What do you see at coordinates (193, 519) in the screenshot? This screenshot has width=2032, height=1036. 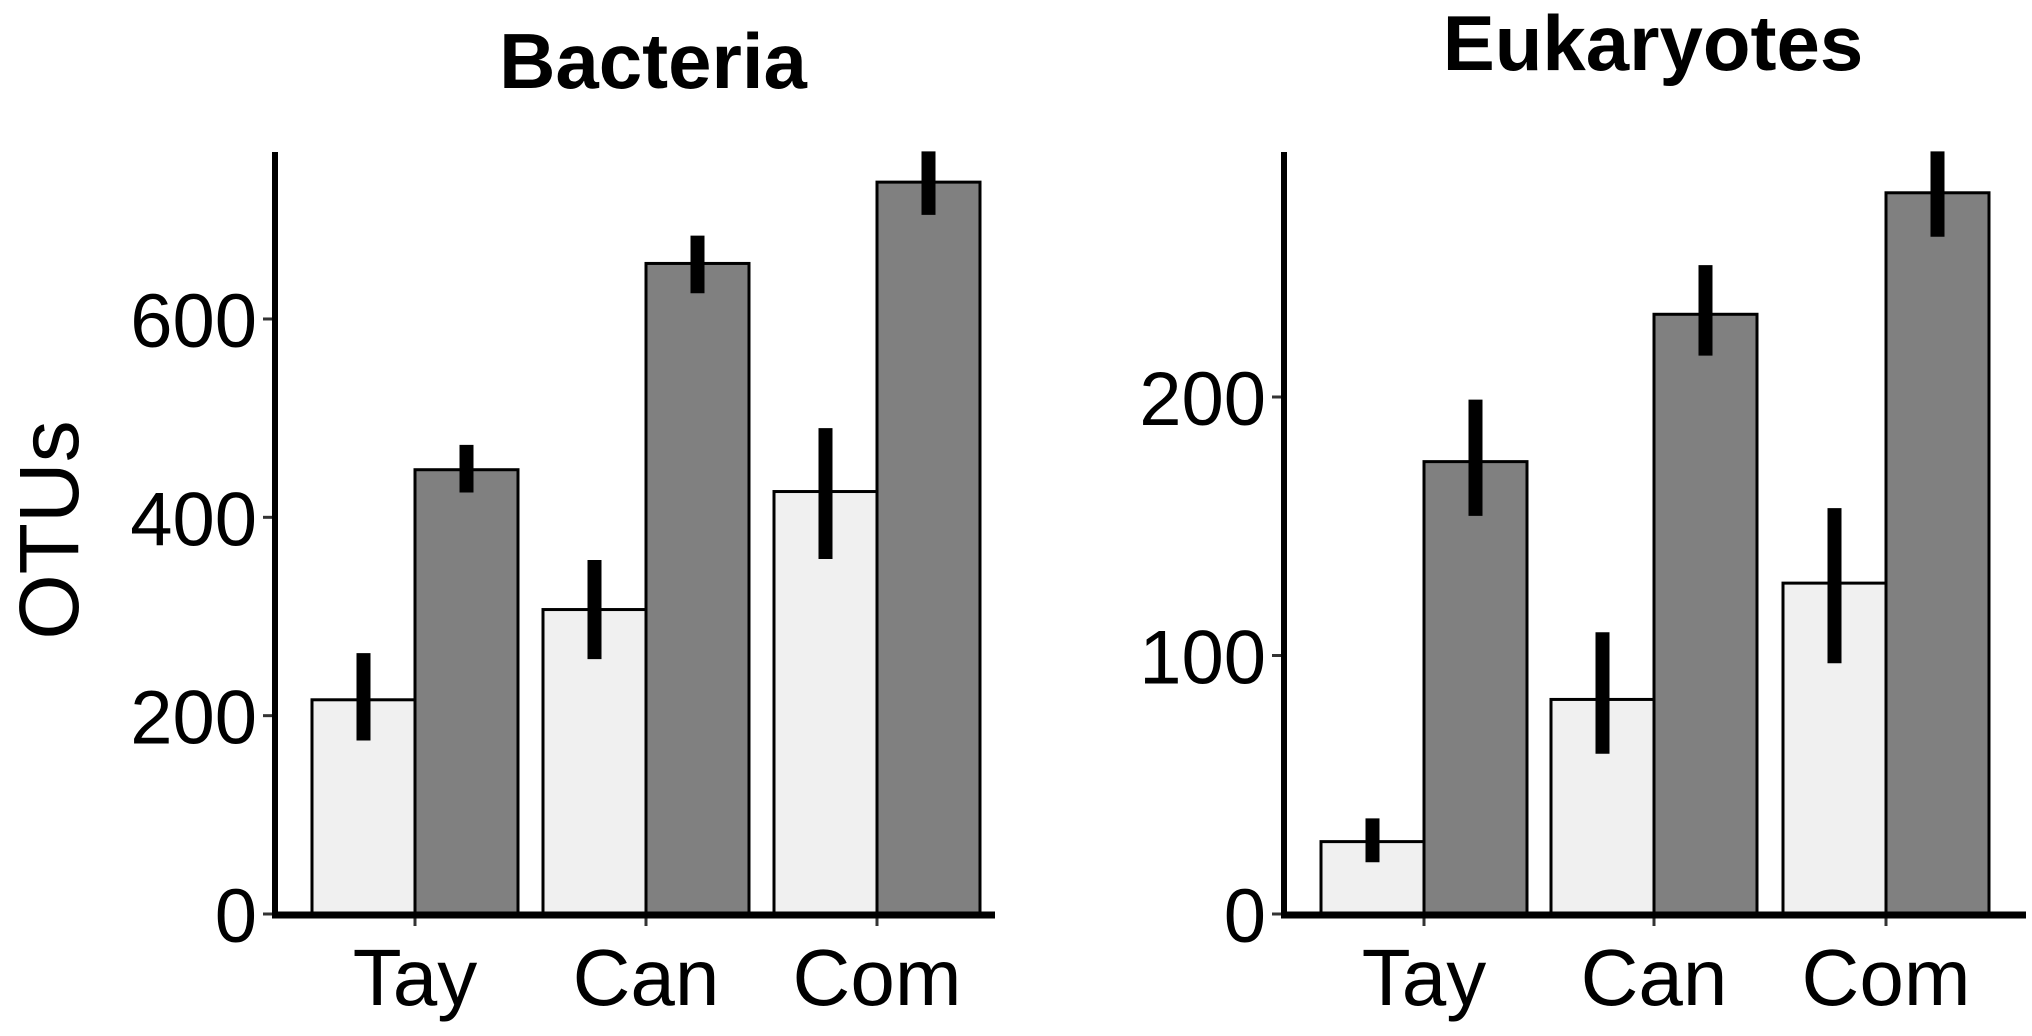 I see `y-tick-label: 400` at bounding box center [193, 519].